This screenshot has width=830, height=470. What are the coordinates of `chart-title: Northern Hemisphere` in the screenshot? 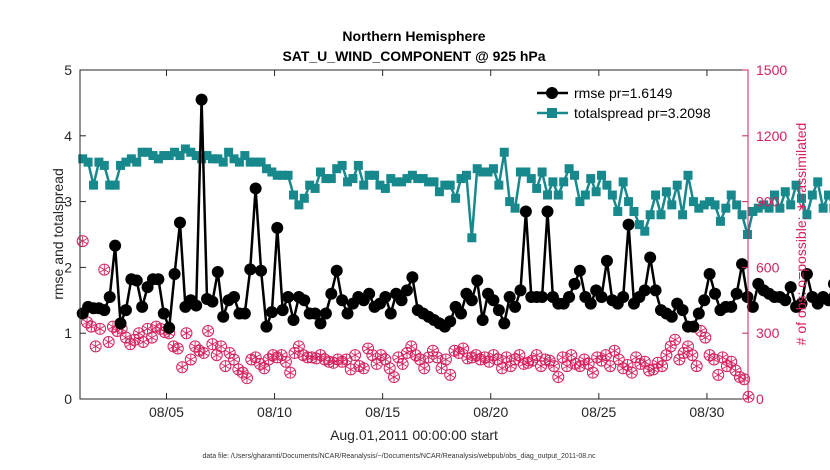 It's located at (413, 36).